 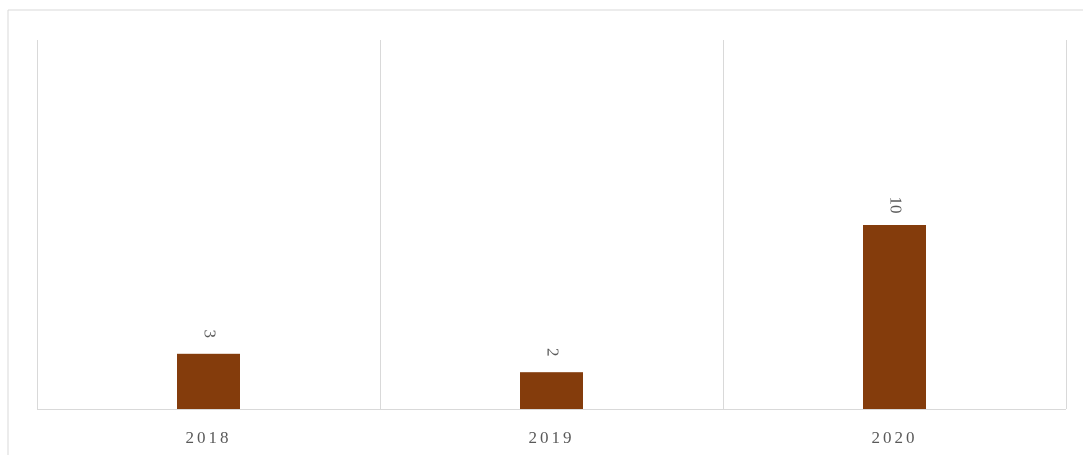 What do you see at coordinates (894, 317) in the screenshot?
I see `bar-2020` at bounding box center [894, 317].